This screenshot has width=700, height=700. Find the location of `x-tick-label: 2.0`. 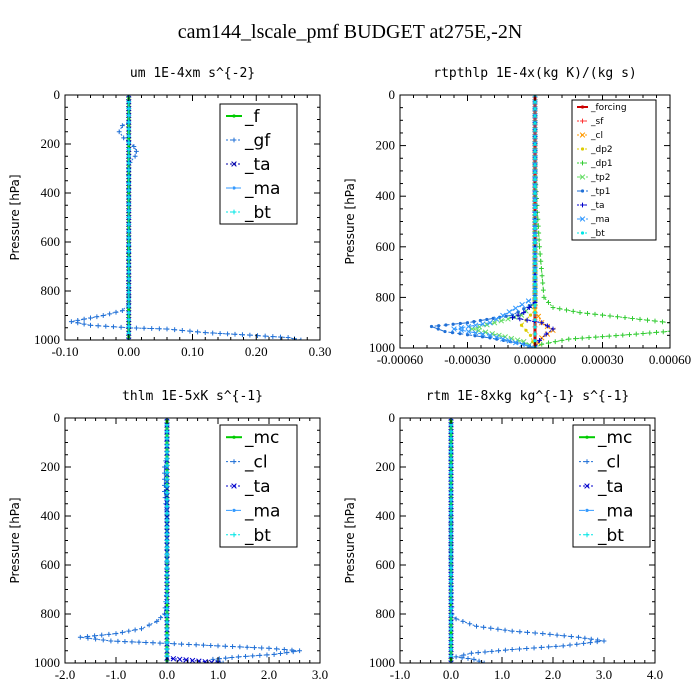

x-tick-label: 2.0 is located at coordinates (269, 674).